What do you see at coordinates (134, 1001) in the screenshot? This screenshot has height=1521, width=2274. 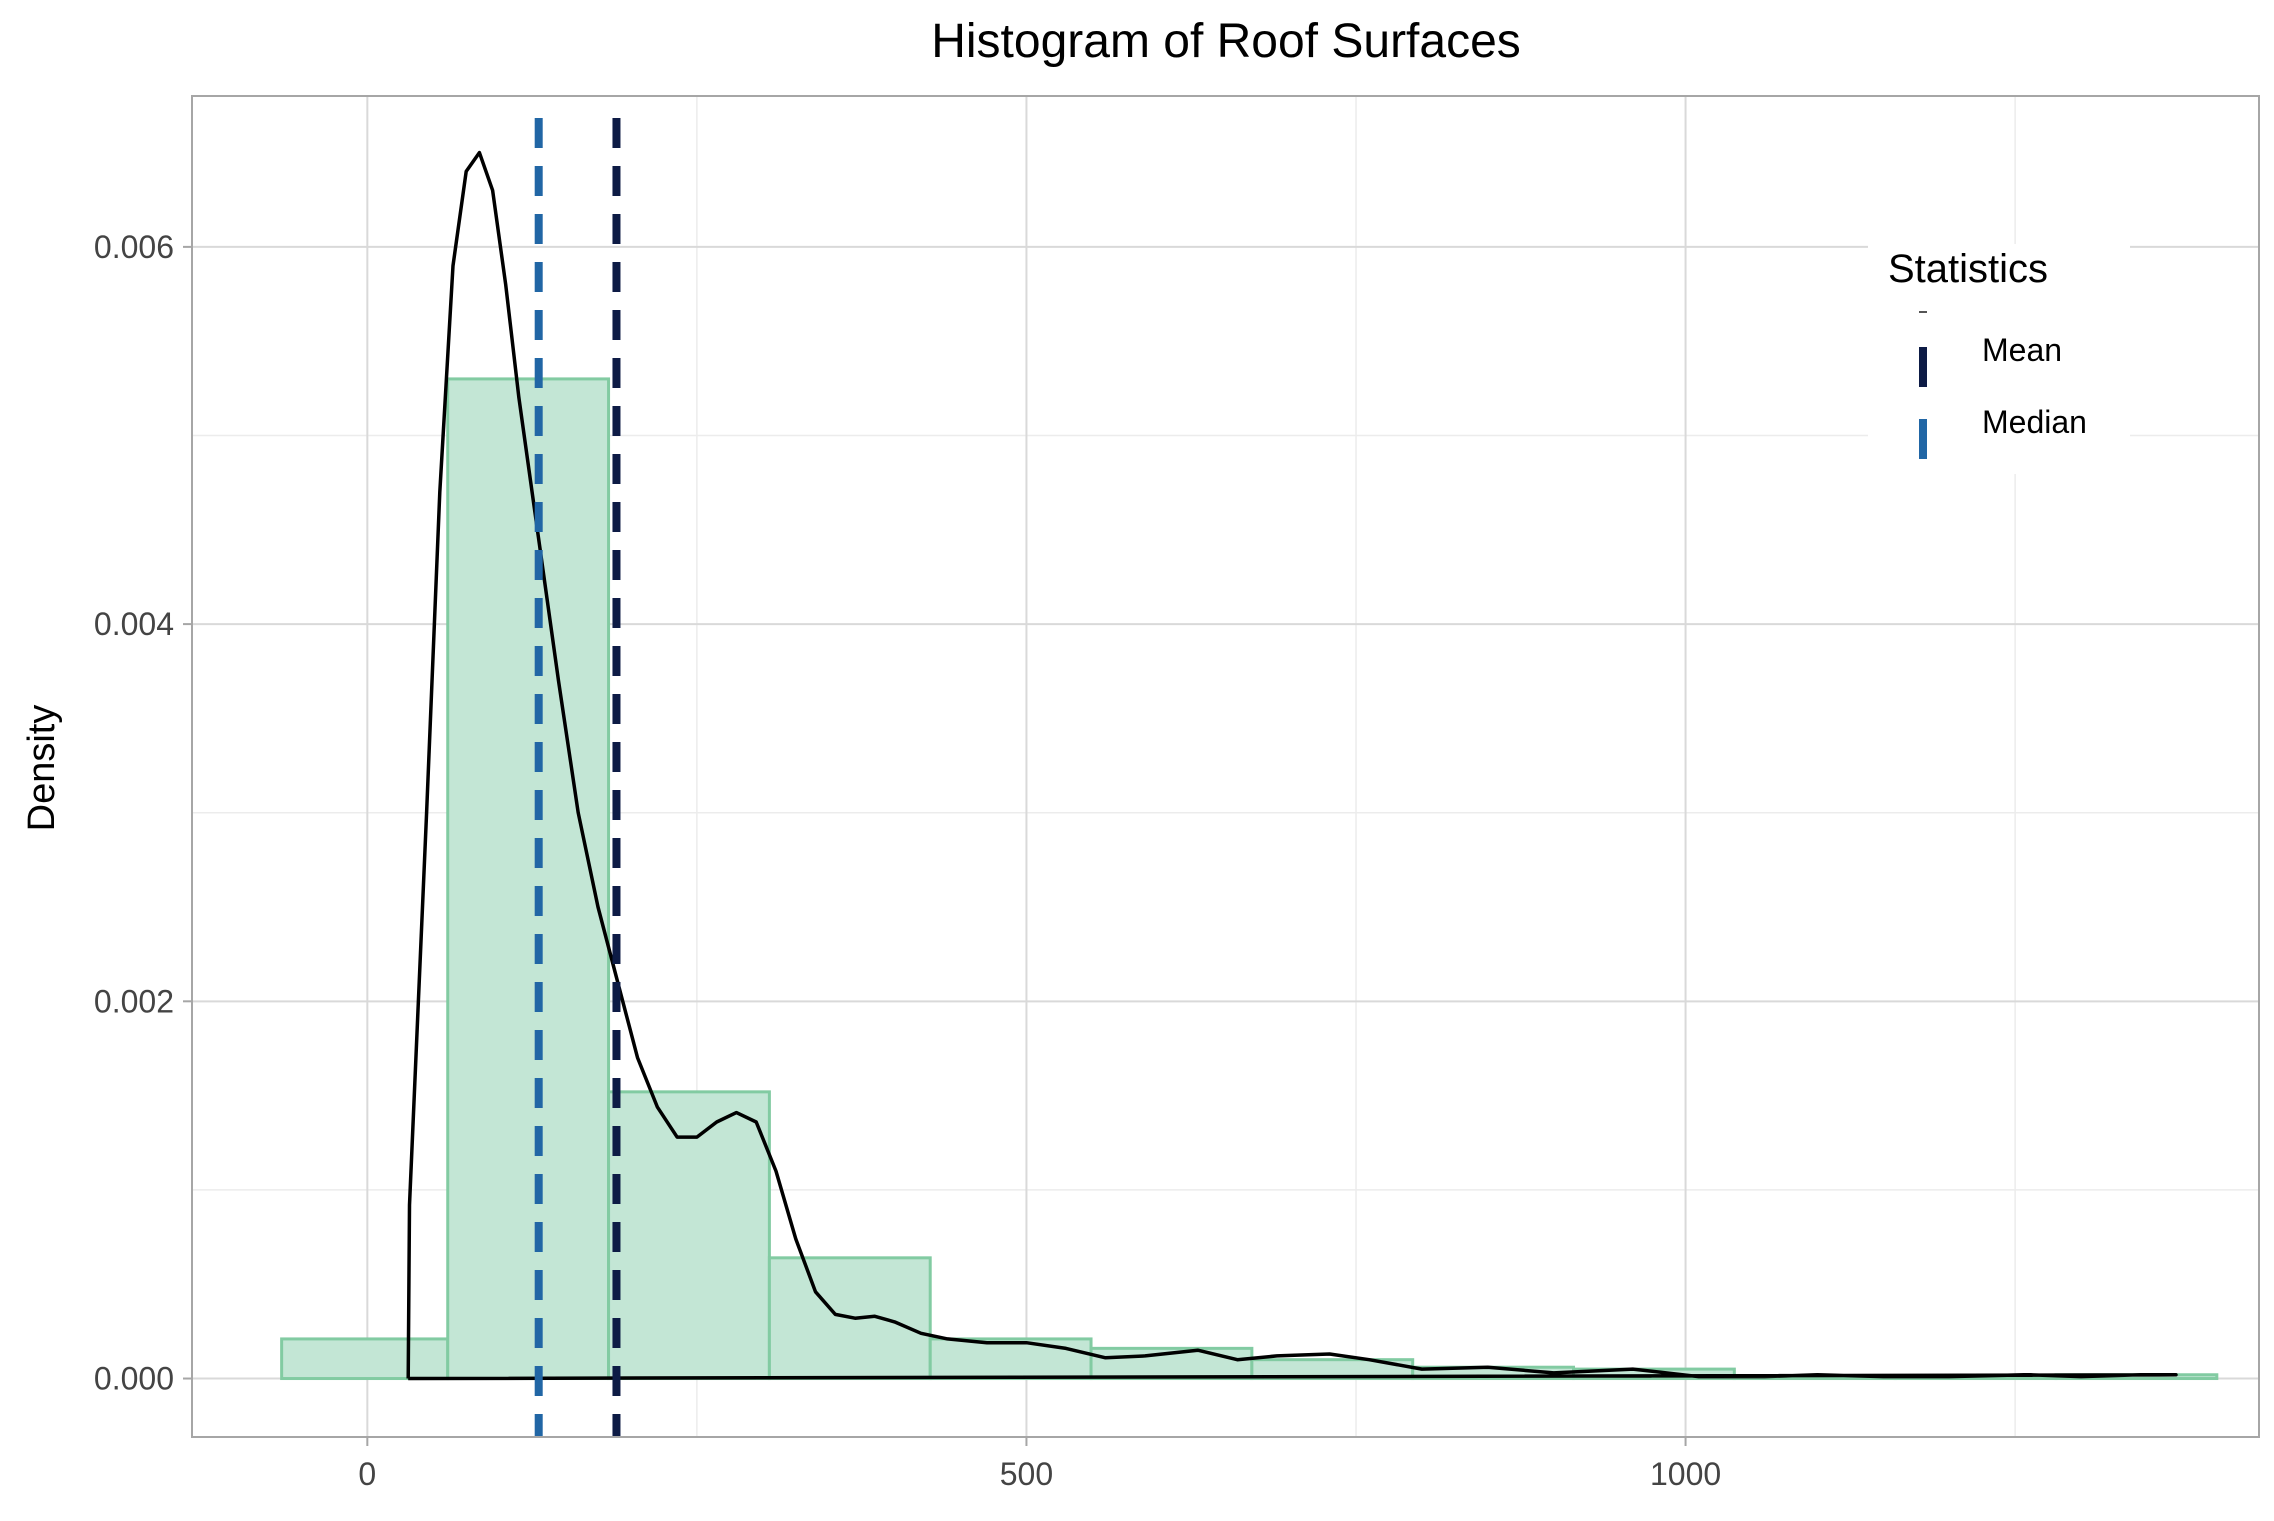 I see `y-tick-label: 0.002` at bounding box center [134, 1001].